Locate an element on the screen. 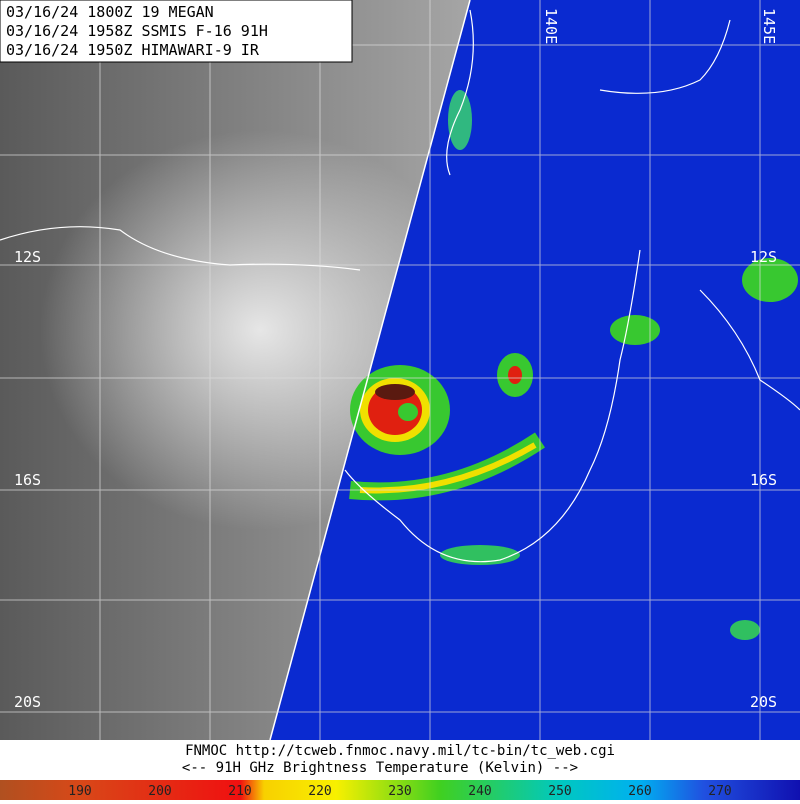 The image size is (800, 804). header-line: 03/16/24 1950Z HIMAWARI-9 IR is located at coordinates (133, 50).